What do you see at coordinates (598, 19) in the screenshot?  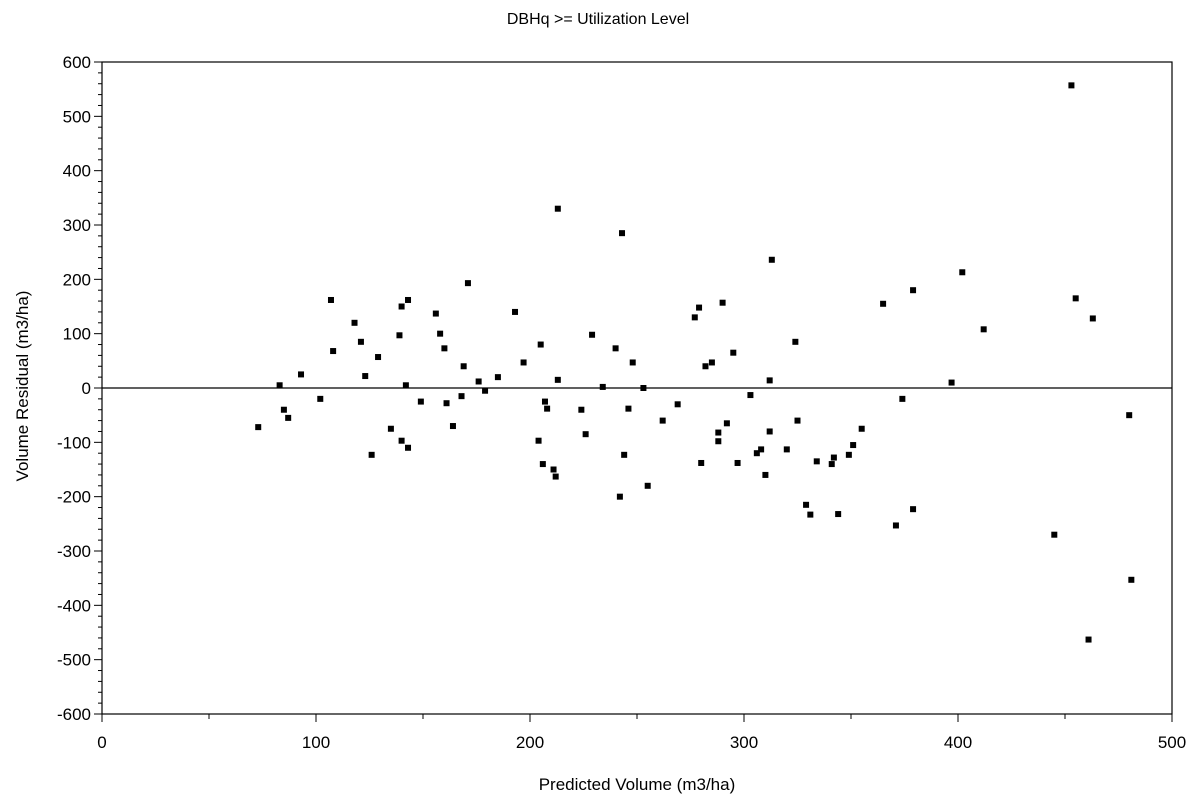 I see `chart-title: DBHq >= Utilization Level` at bounding box center [598, 19].